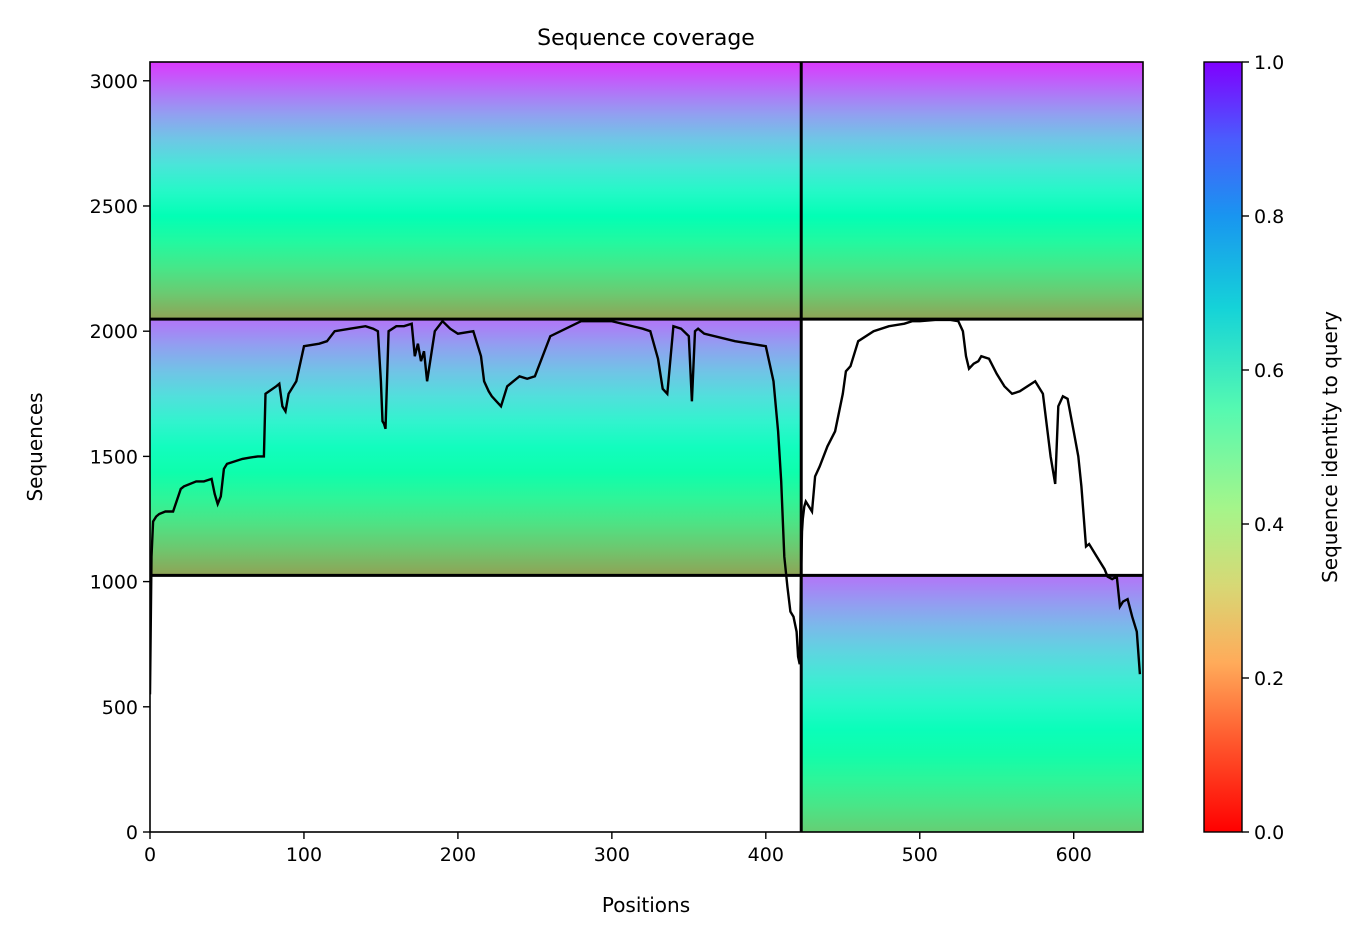  What do you see at coordinates (1269, 217) in the screenshot?
I see `colorbar-tick-label: 0.8` at bounding box center [1269, 217].